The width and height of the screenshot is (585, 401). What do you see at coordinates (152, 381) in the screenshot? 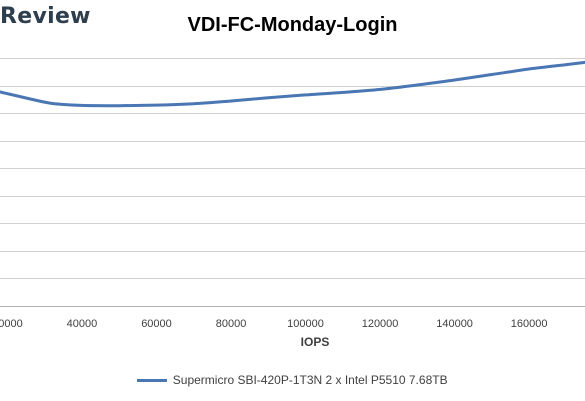
I see `legend-swatch` at bounding box center [152, 381].